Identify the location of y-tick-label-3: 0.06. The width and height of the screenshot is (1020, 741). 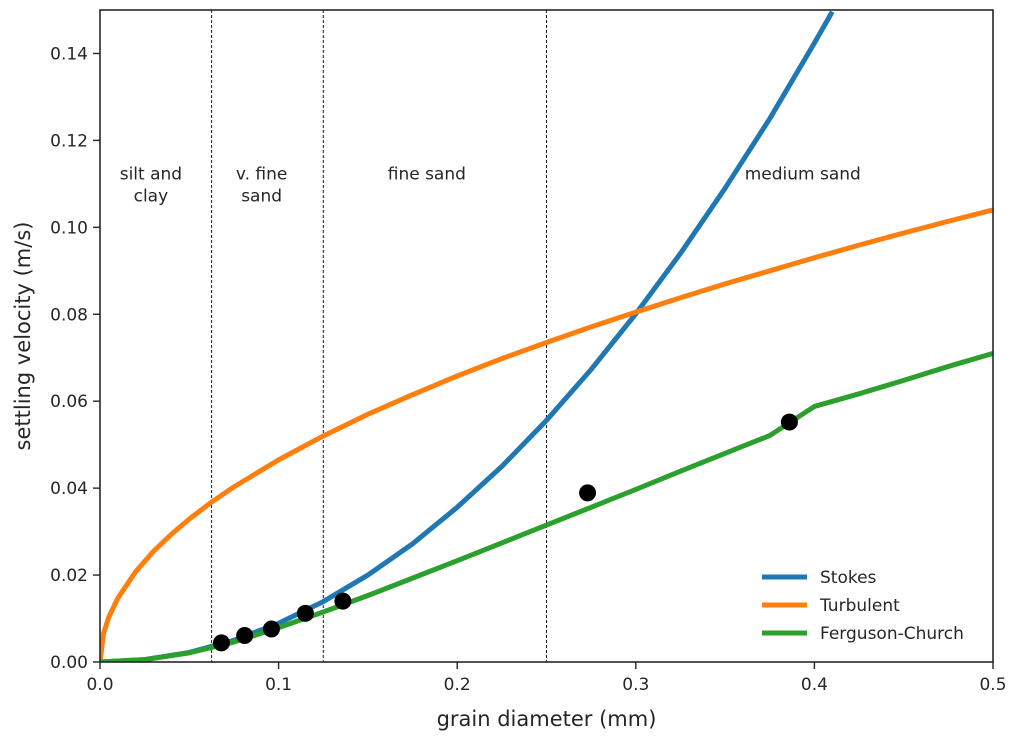
(69, 402).